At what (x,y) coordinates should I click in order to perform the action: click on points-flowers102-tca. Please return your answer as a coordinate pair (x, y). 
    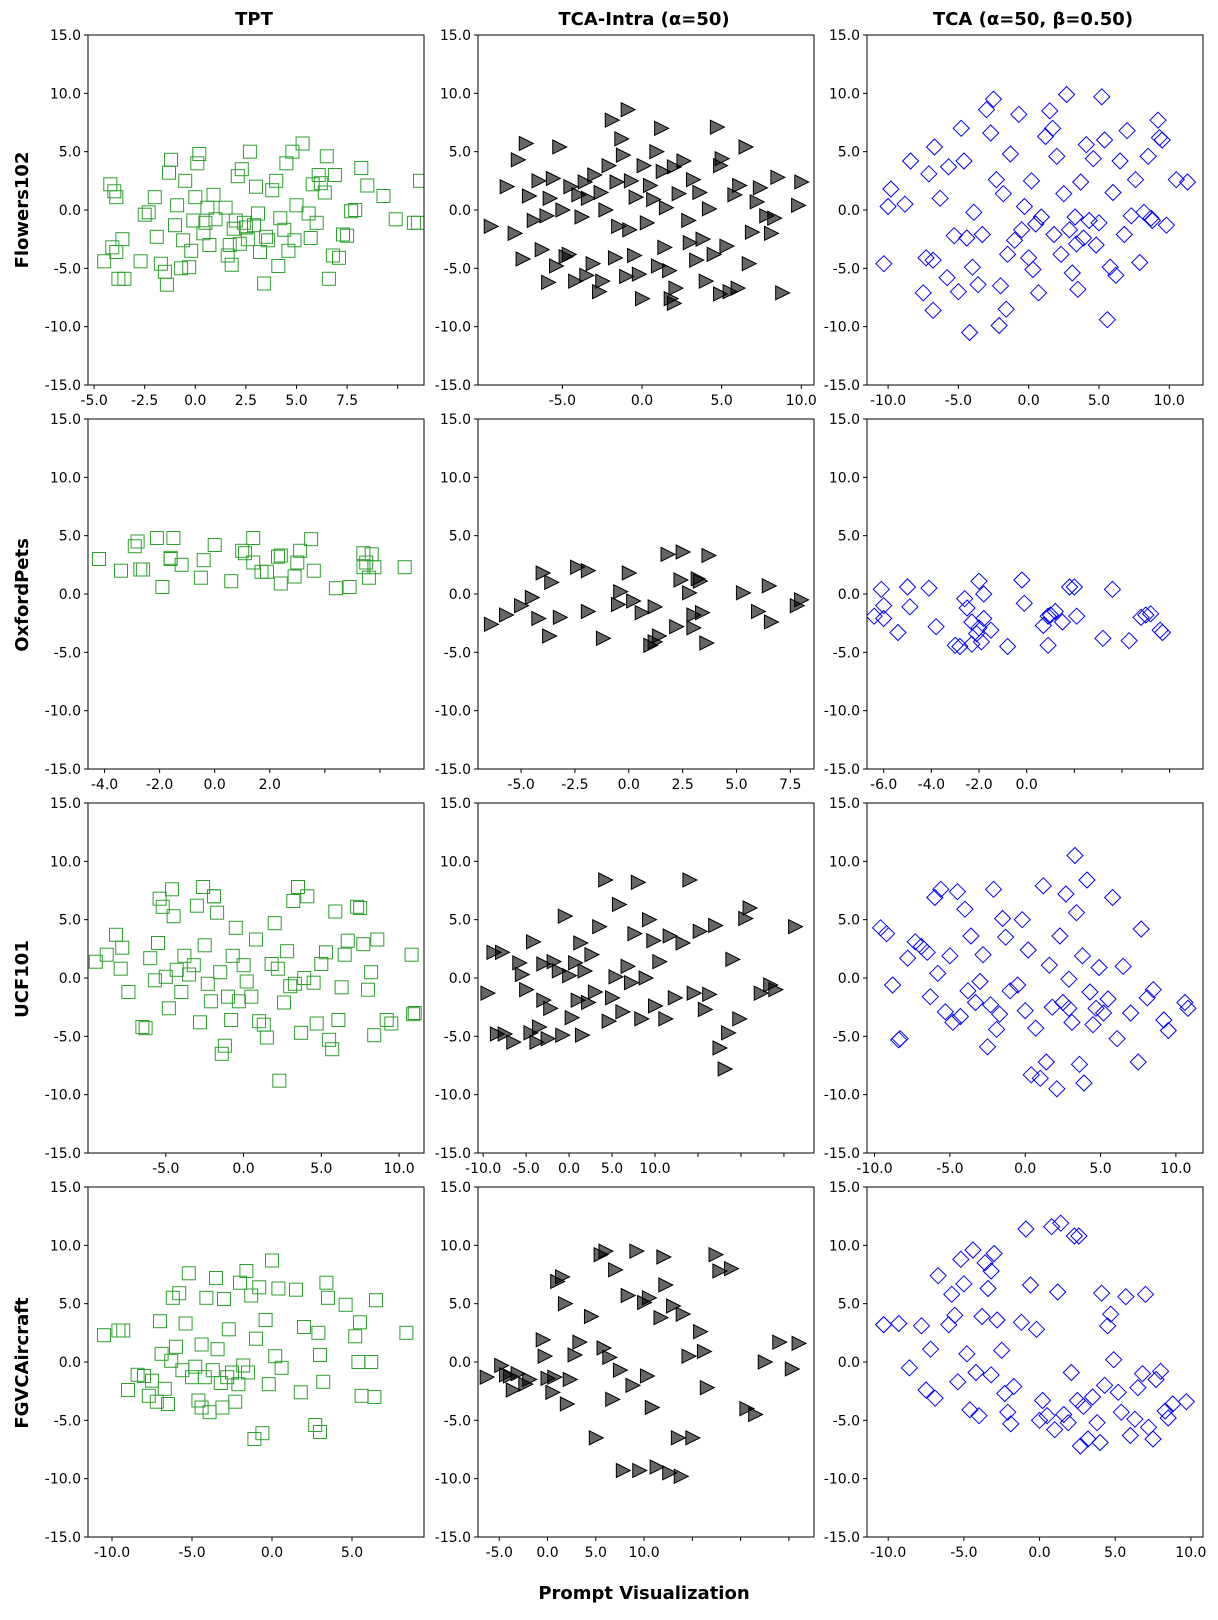
    Looking at the image, I should click on (1036, 213).